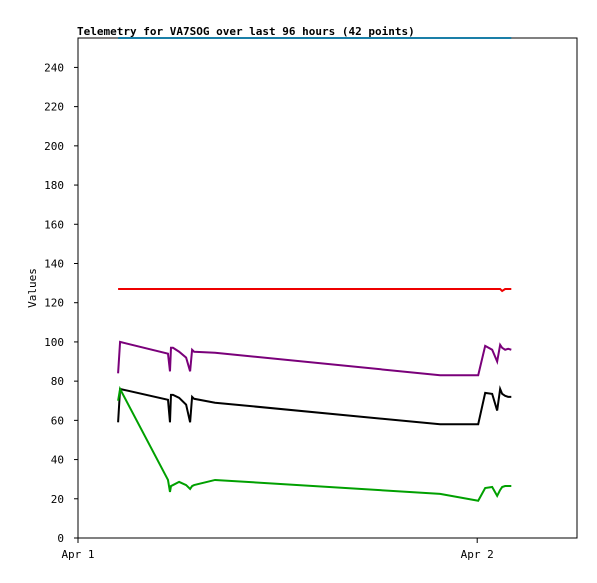 The image size is (597, 583). Describe the element at coordinates (54, 107) in the screenshot. I see `y-tick-label: 220` at that location.